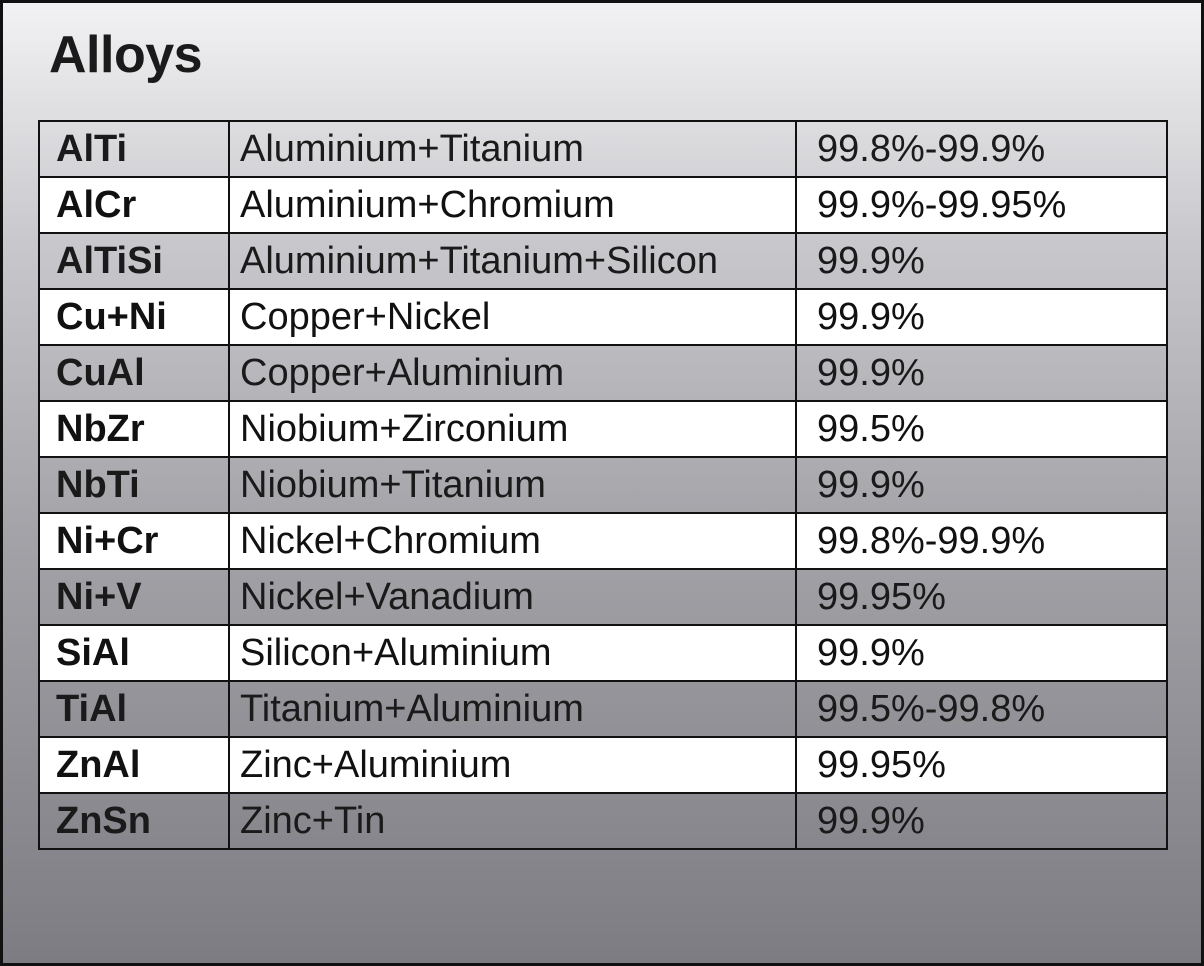  I want to click on table-row: AlCr Aluminium+Chromium 99.9%-99.95%, so click(603, 205).